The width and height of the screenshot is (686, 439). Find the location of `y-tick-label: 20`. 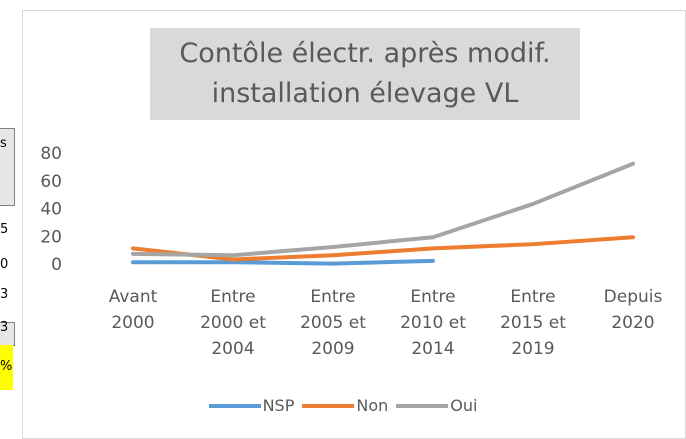

y-tick-label: 20 is located at coordinates (51, 237).